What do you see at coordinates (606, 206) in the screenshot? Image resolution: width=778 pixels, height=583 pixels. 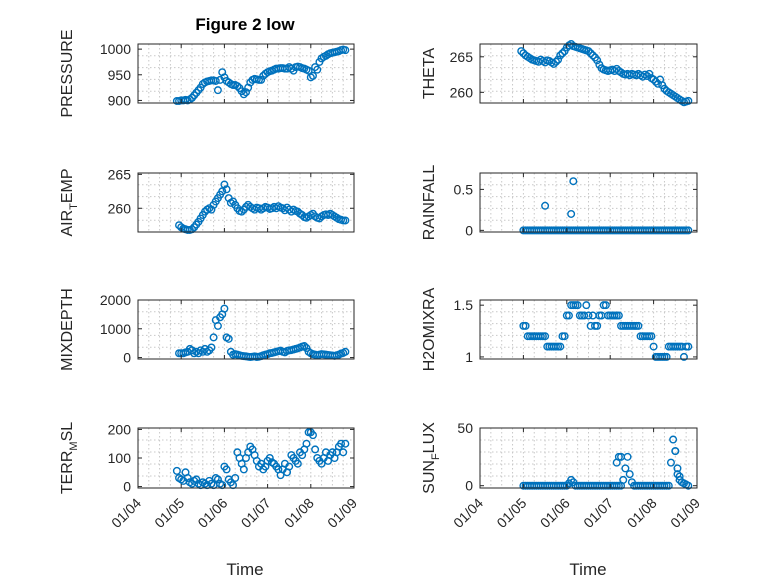 I see `series-rainfall` at bounding box center [606, 206].